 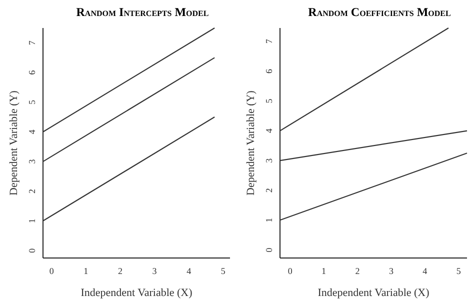 What do you see at coordinates (379, 12) in the screenshot?
I see `chart-title: Random Coefficients Model` at bounding box center [379, 12].